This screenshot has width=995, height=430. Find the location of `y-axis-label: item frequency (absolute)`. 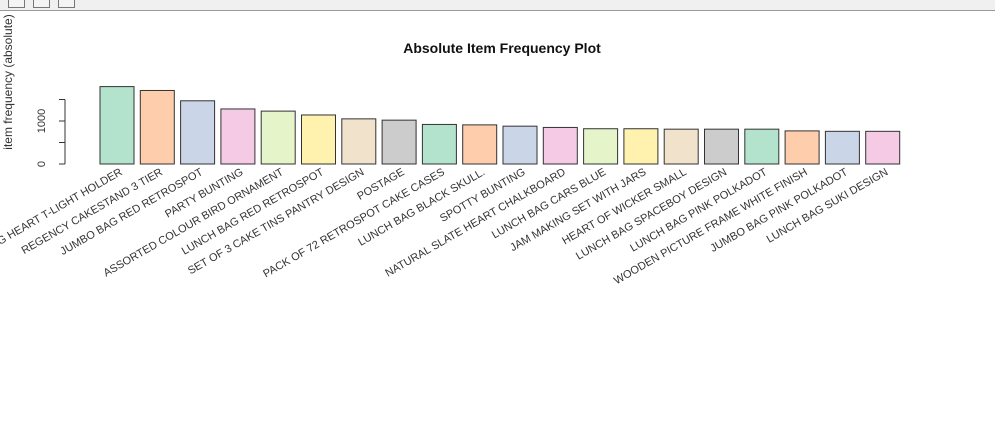

y-axis-label: item frequency (absolute) is located at coordinates (8, 81).